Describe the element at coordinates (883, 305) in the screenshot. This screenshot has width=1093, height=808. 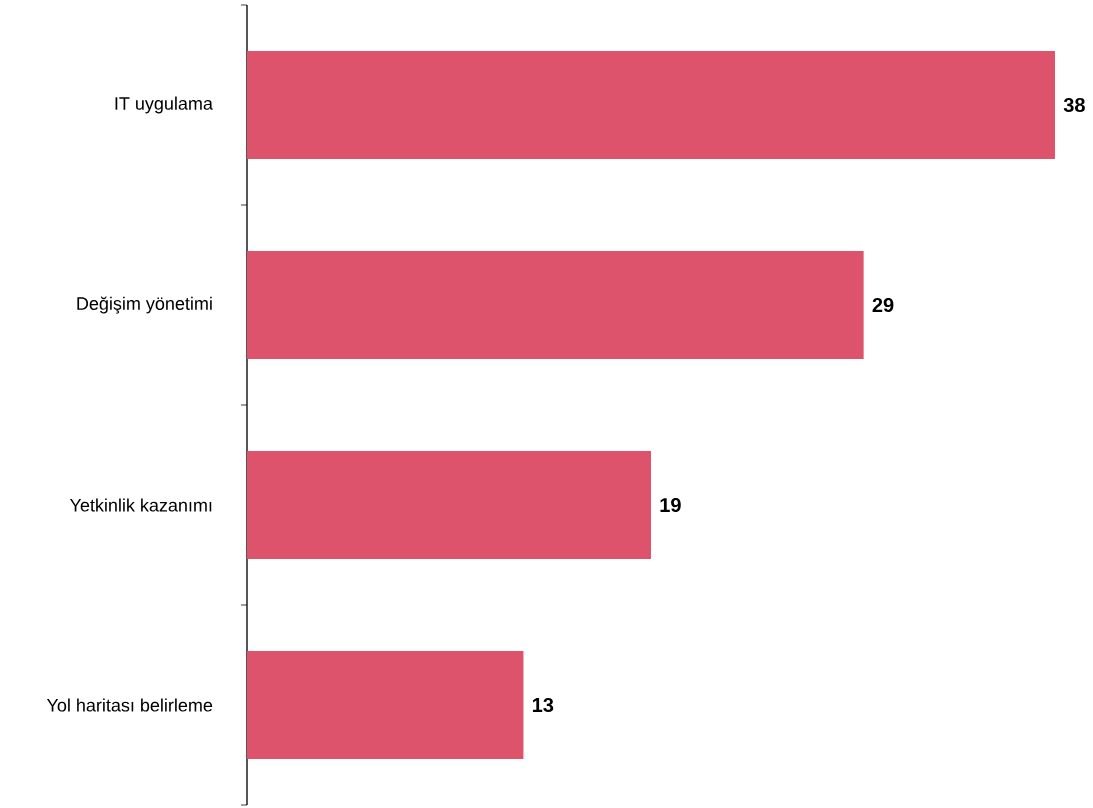
I see `data-label: 29` at that location.